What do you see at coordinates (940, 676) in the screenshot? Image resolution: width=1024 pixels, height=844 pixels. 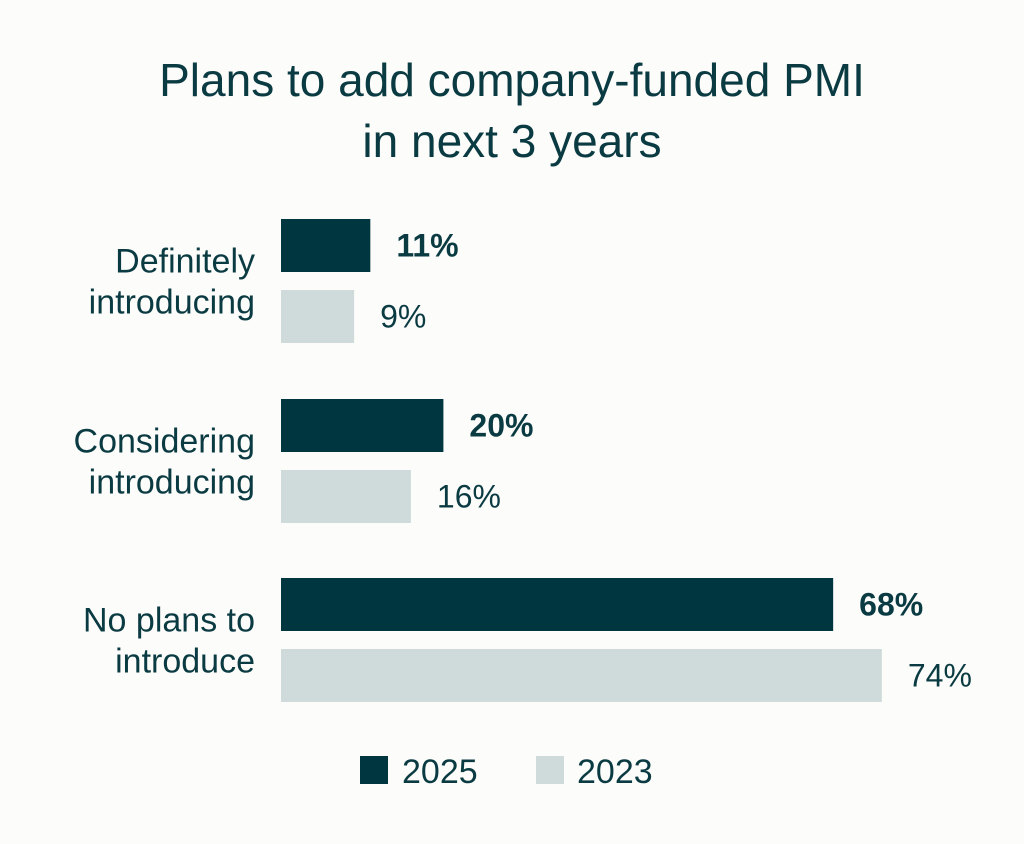 I see `data-label-2023-2: 74%` at bounding box center [940, 676].